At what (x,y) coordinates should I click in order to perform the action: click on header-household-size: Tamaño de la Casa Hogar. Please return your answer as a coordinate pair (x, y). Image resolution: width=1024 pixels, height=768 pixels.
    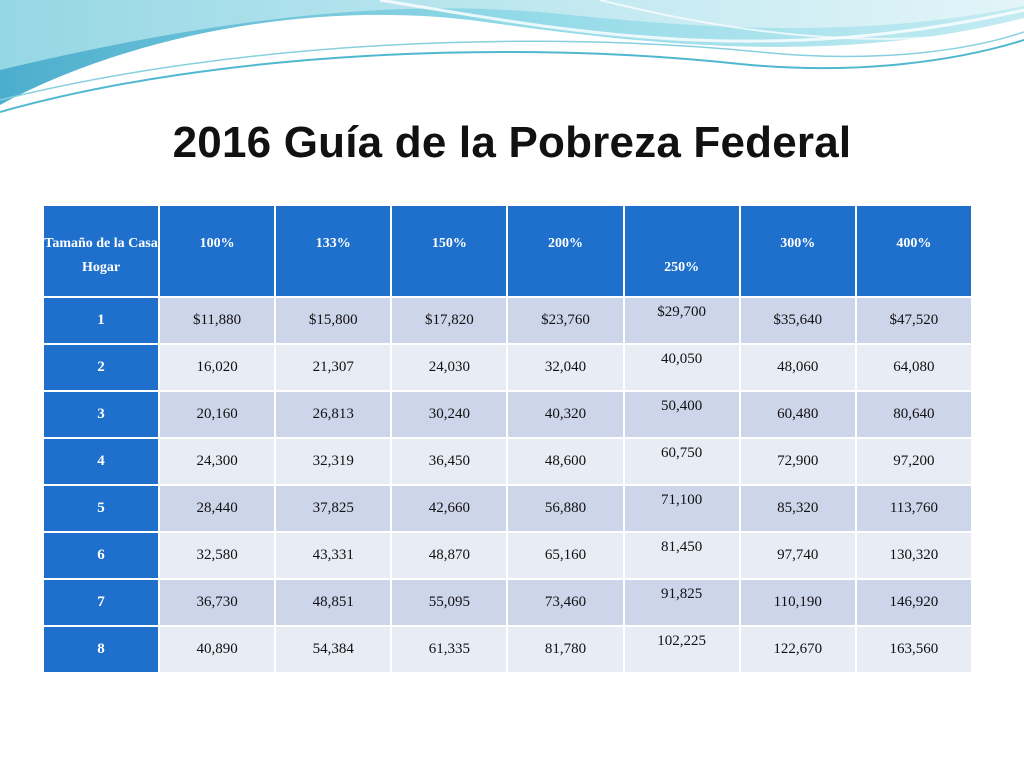
    Looking at the image, I should click on (101, 251).